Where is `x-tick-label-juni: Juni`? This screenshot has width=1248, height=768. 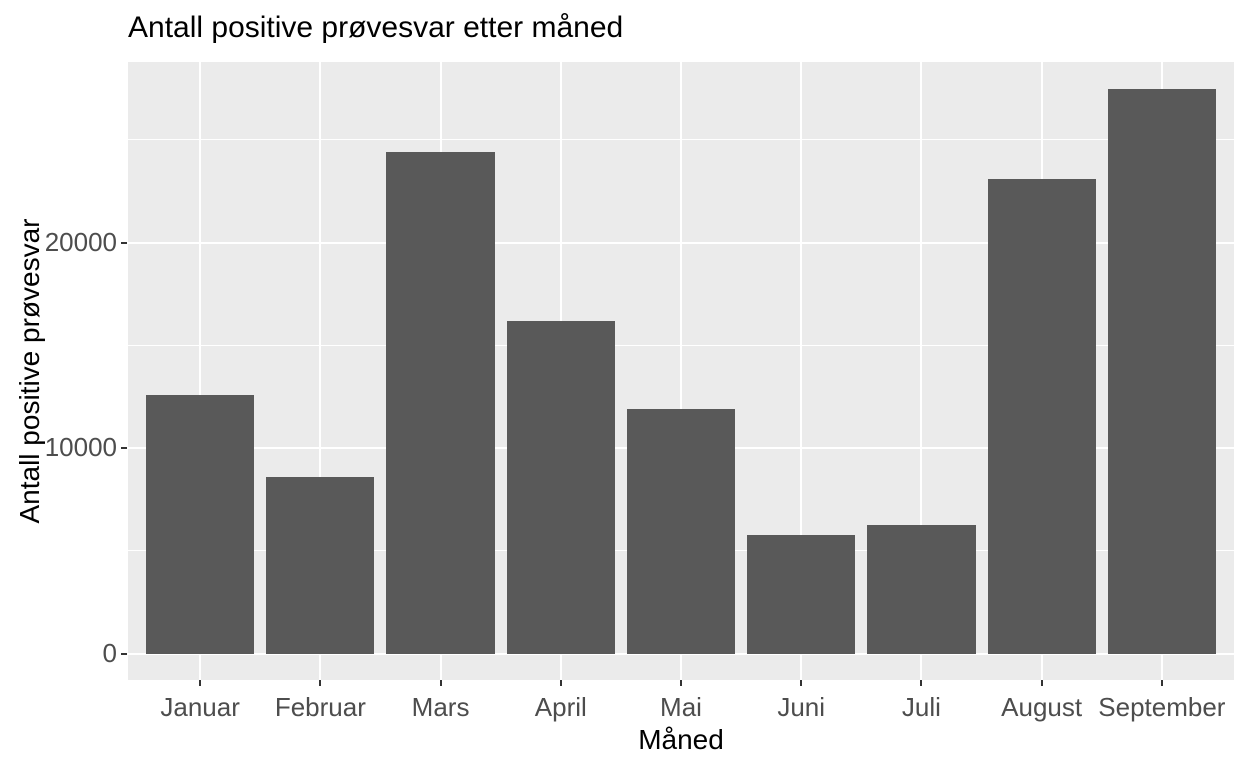
x-tick-label-juni: Juni is located at coordinates (801, 707).